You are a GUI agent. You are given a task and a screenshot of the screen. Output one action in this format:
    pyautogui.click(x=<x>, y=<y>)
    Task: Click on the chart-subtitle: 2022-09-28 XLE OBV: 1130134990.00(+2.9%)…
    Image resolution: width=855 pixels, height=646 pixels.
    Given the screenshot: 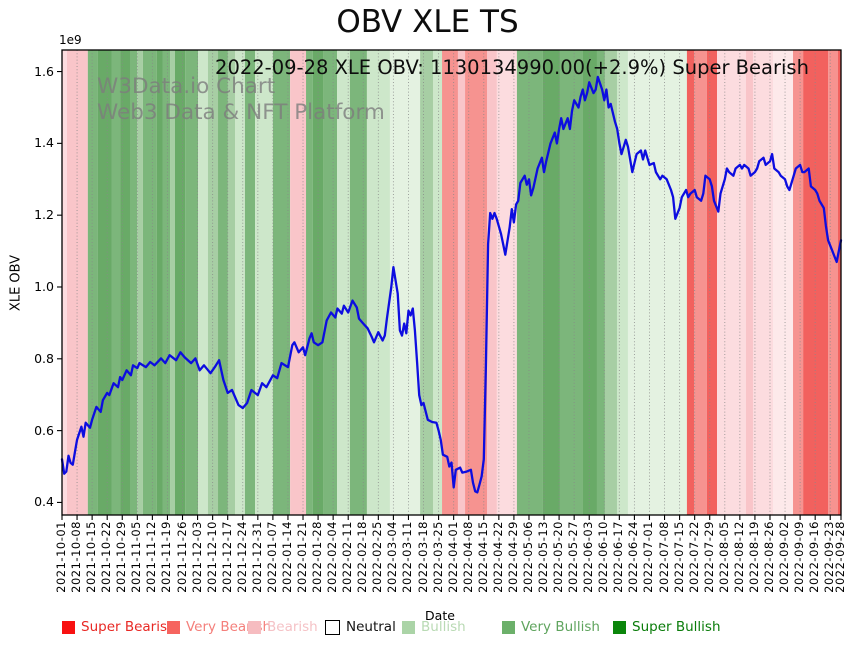 What is the action you would take?
    pyautogui.click(x=512, y=67)
    